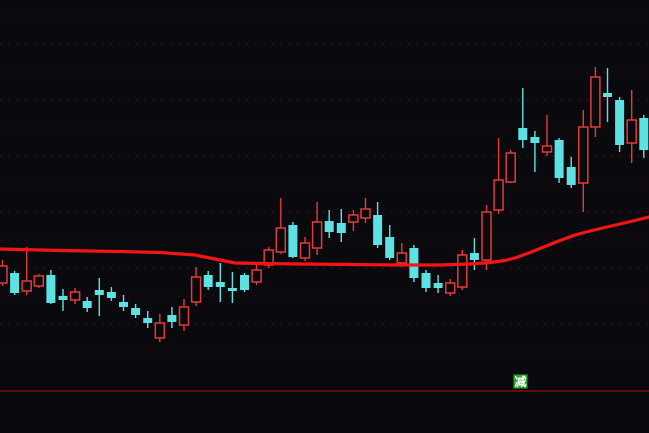 The image size is (649, 433). What do you see at coordinates (324, 391) in the screenshot?
I see `panel-separator-line` at bounding box center [324, 391].